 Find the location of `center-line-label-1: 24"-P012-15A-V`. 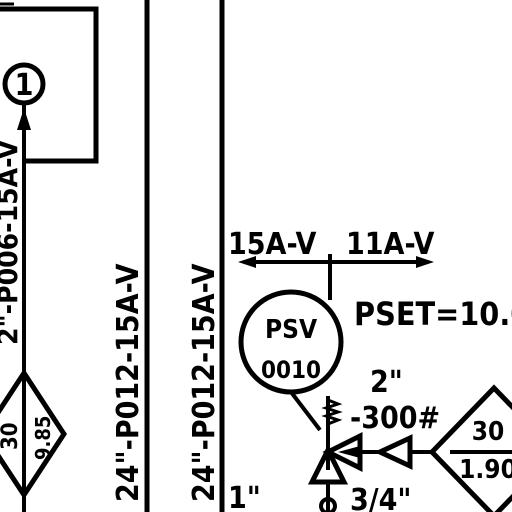

center-line-label-1: 24"-P012-15A-V is located at coordinates (128, 382).